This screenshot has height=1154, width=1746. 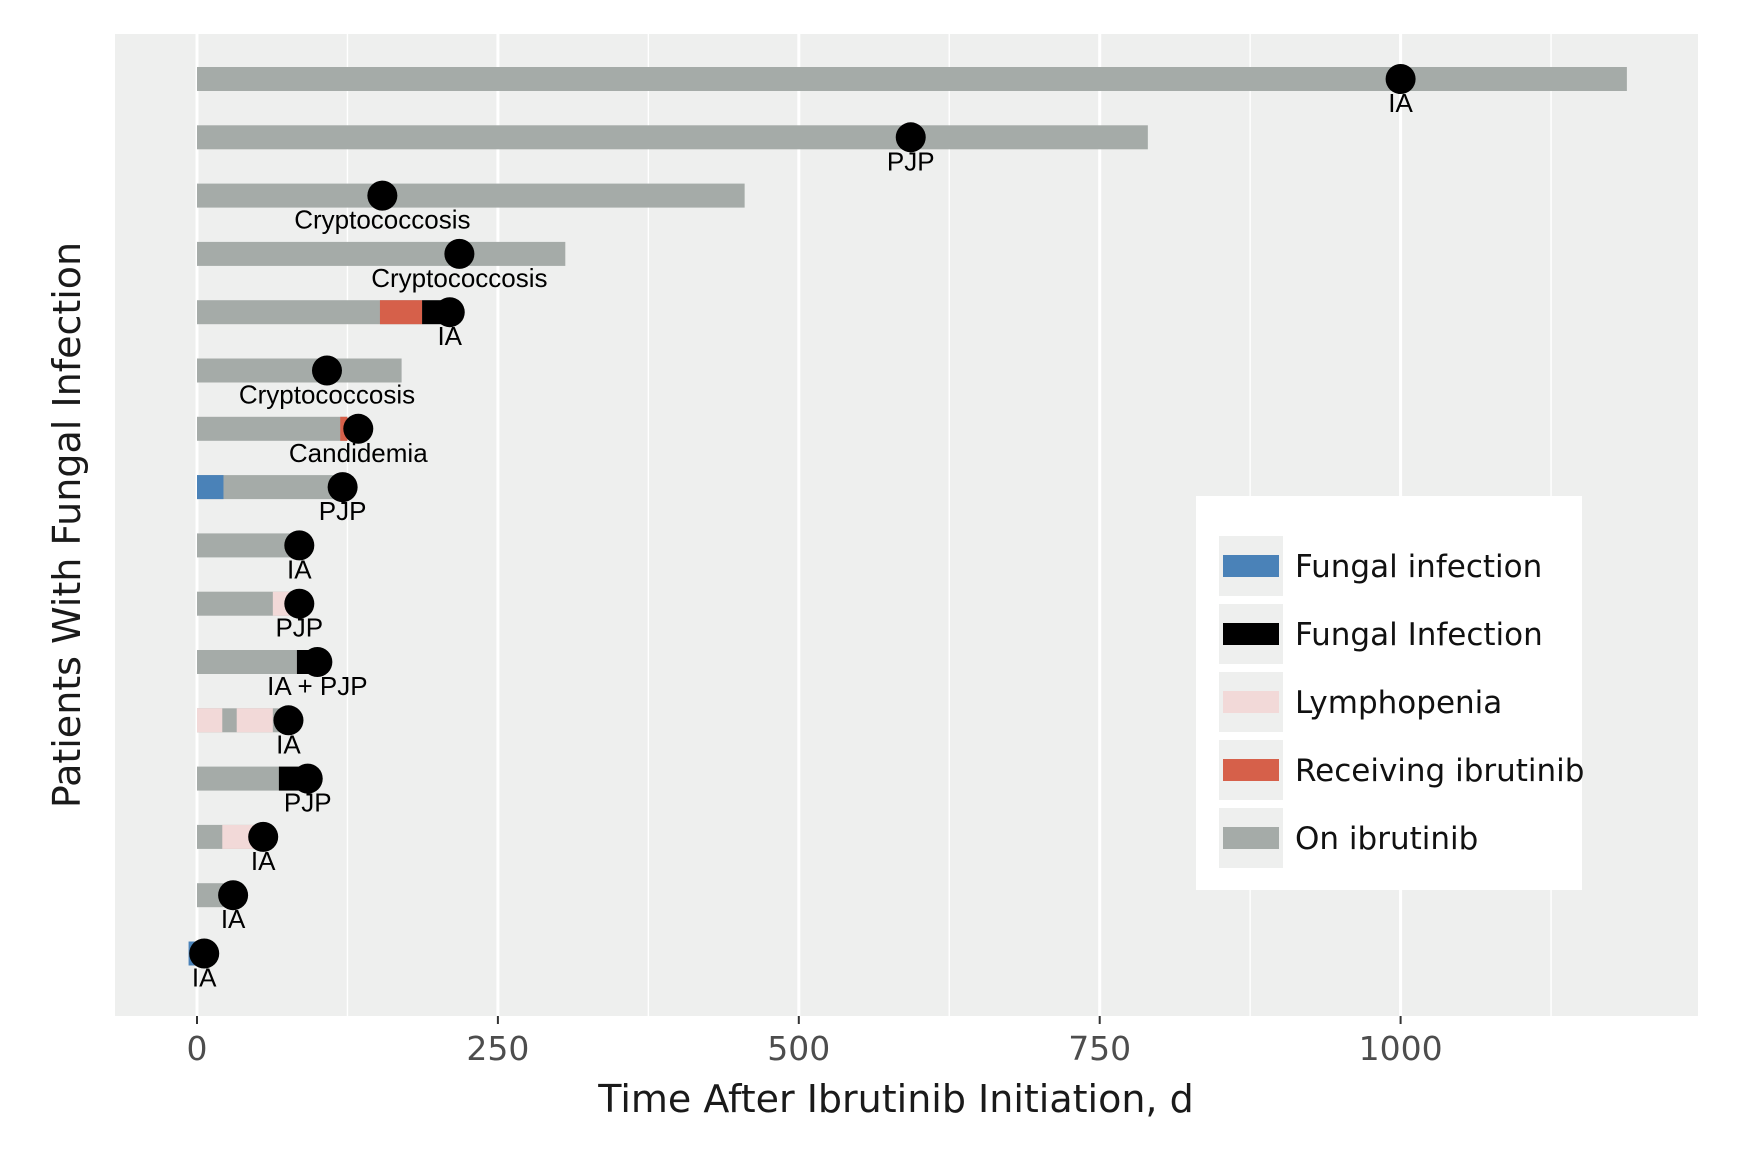 I want to click on legend-label: Receiving ibrutinib, so click(x=1439, y=771).